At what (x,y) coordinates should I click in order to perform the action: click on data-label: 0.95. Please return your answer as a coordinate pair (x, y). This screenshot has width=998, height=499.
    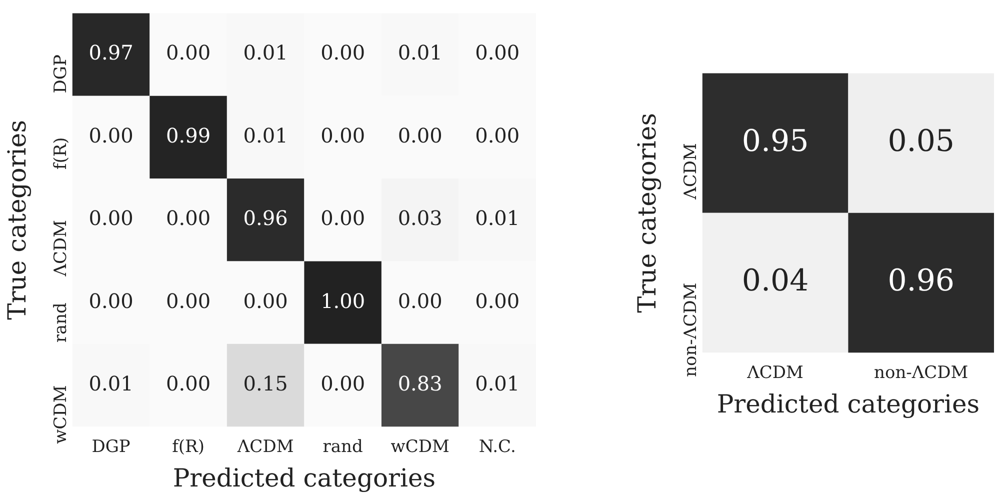
    Looking at the image, I should click on (775, 141).